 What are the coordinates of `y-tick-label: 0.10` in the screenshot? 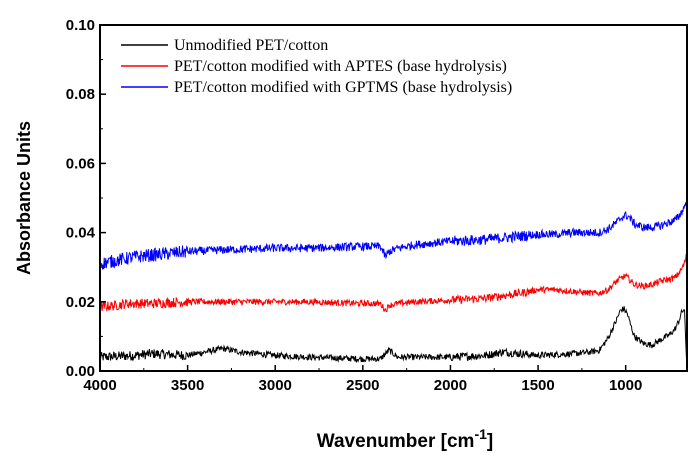 It's located at (80, 25).